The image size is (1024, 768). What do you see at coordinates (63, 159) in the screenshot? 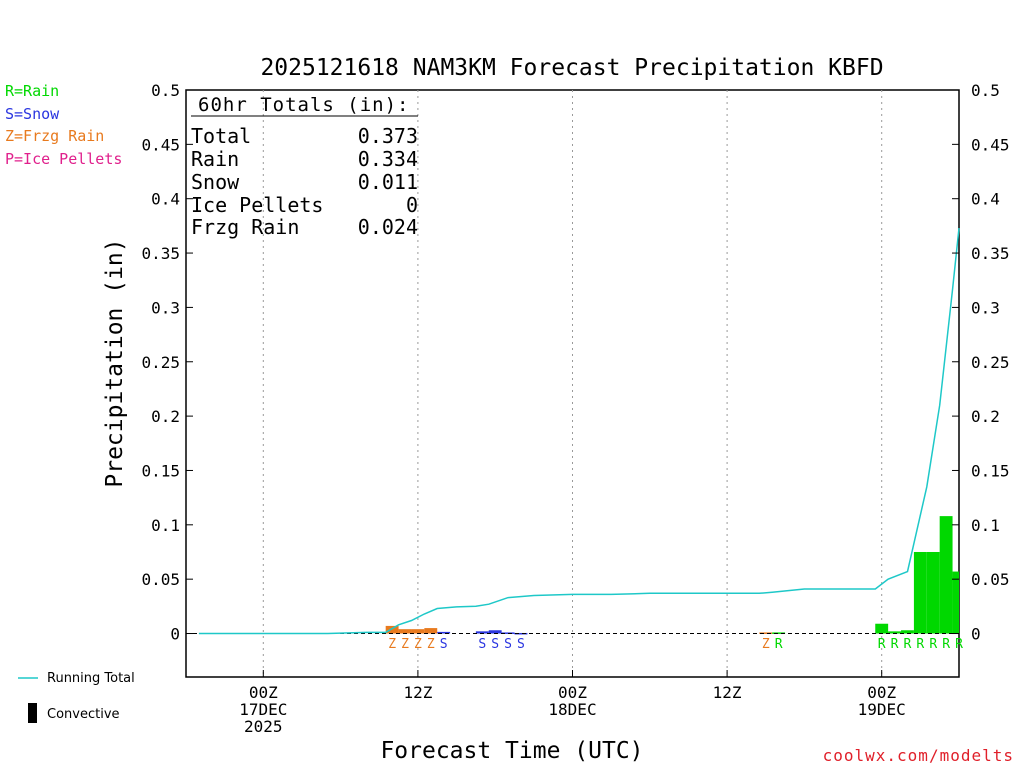
I see `legend-pellets: P=Ice Pellets` at bounding box center [63, 159].